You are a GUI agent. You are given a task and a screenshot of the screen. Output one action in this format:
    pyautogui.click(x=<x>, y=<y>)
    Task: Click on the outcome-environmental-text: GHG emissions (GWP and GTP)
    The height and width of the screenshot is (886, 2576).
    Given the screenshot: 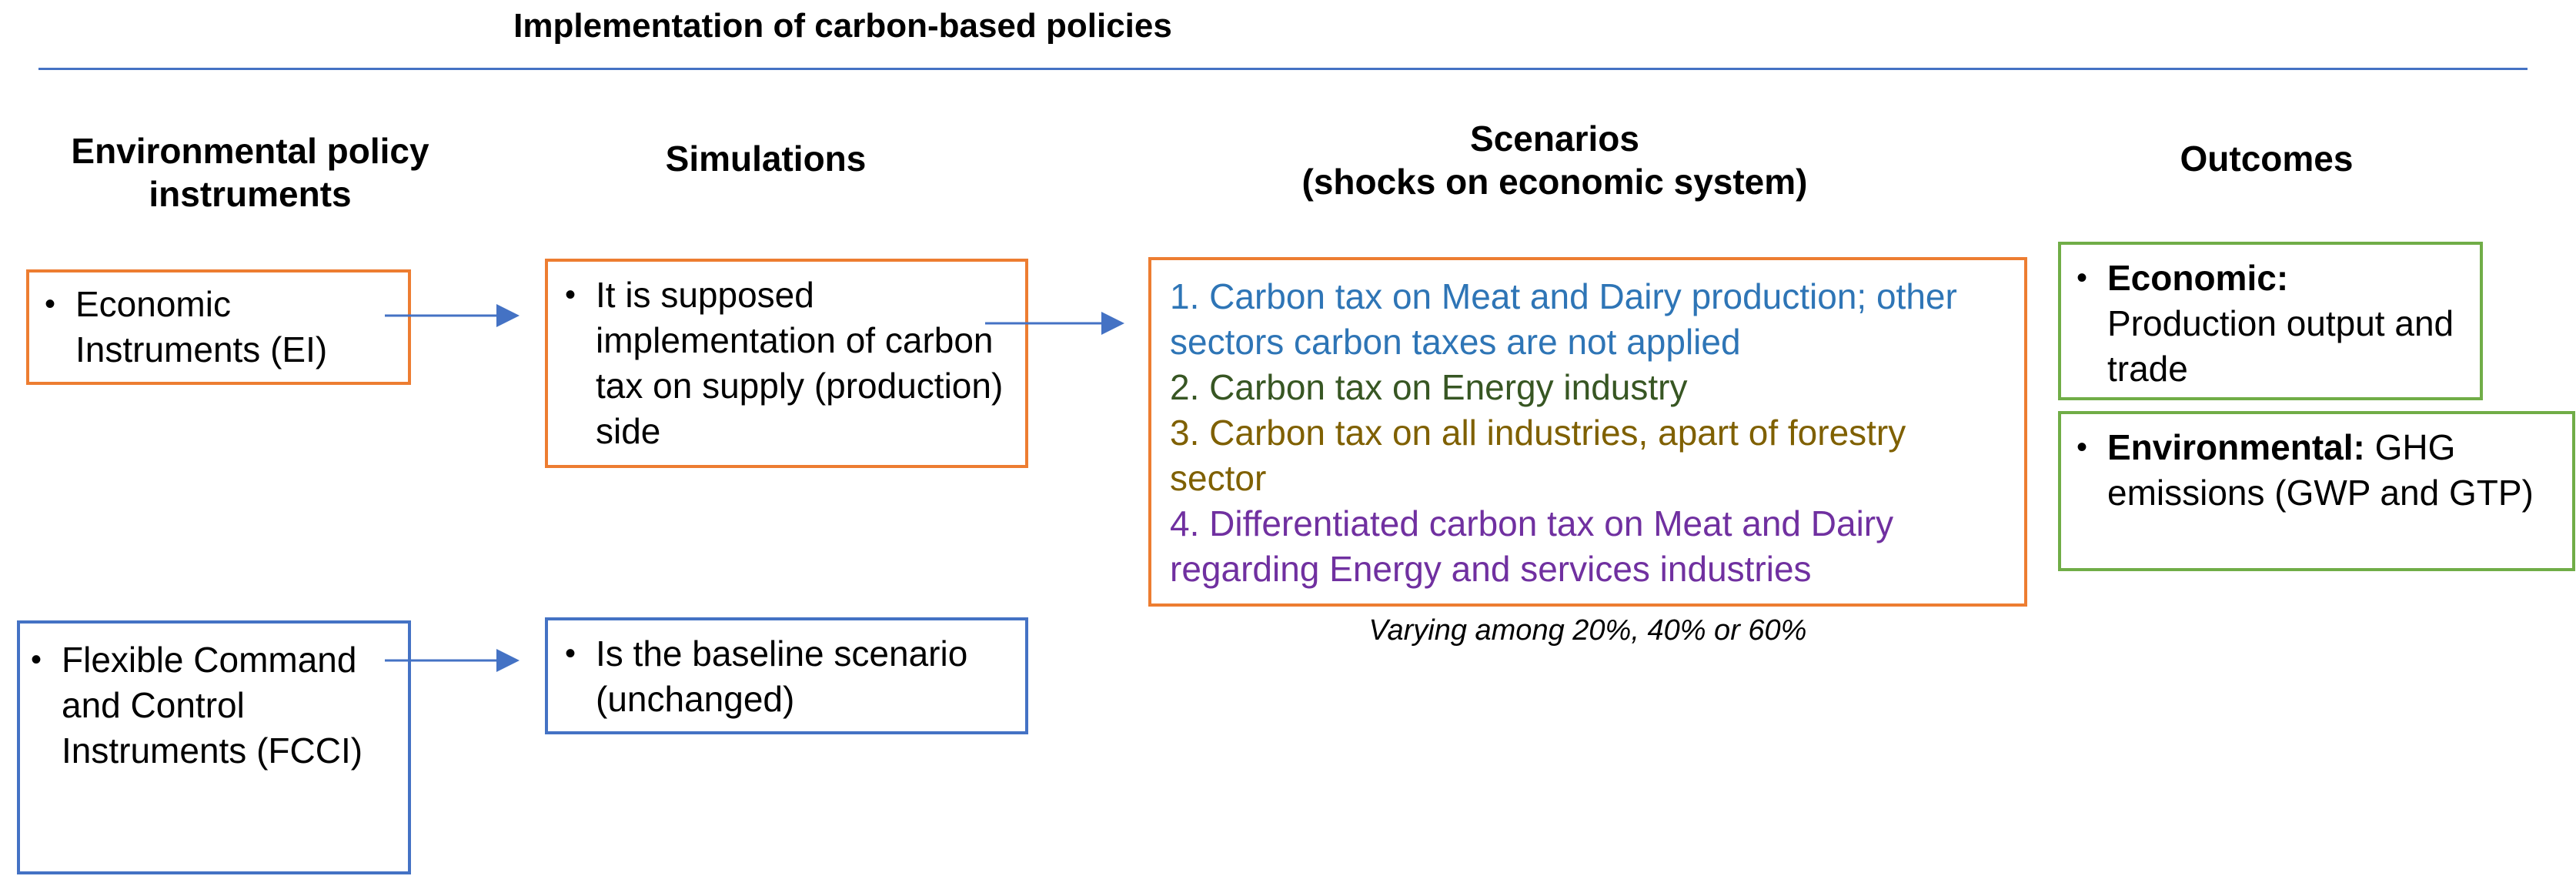 What is the action you would take?
    pyautogui.click(x=2320, y=470)
    